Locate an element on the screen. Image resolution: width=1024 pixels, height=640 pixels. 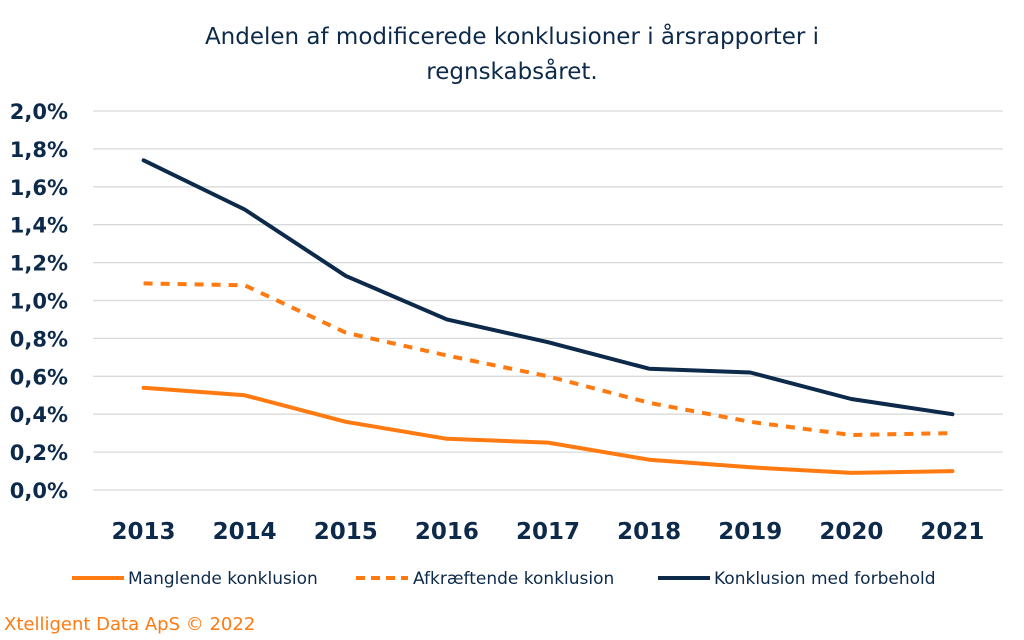
legend-item: Manglende konklusion is located at coordinates (195, 579).